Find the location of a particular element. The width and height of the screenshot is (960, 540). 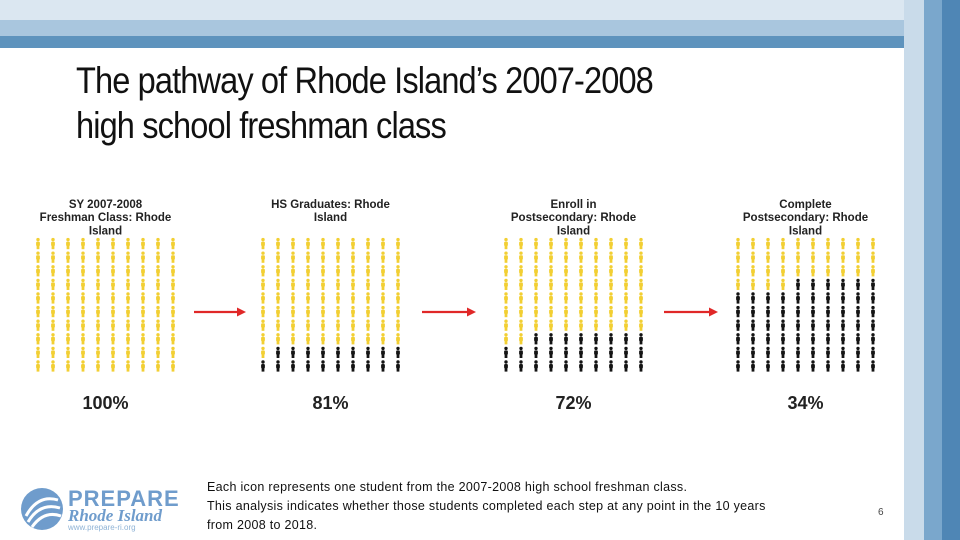

slide-title-line-2: high school freshman class is located at coordinates (261, 125).